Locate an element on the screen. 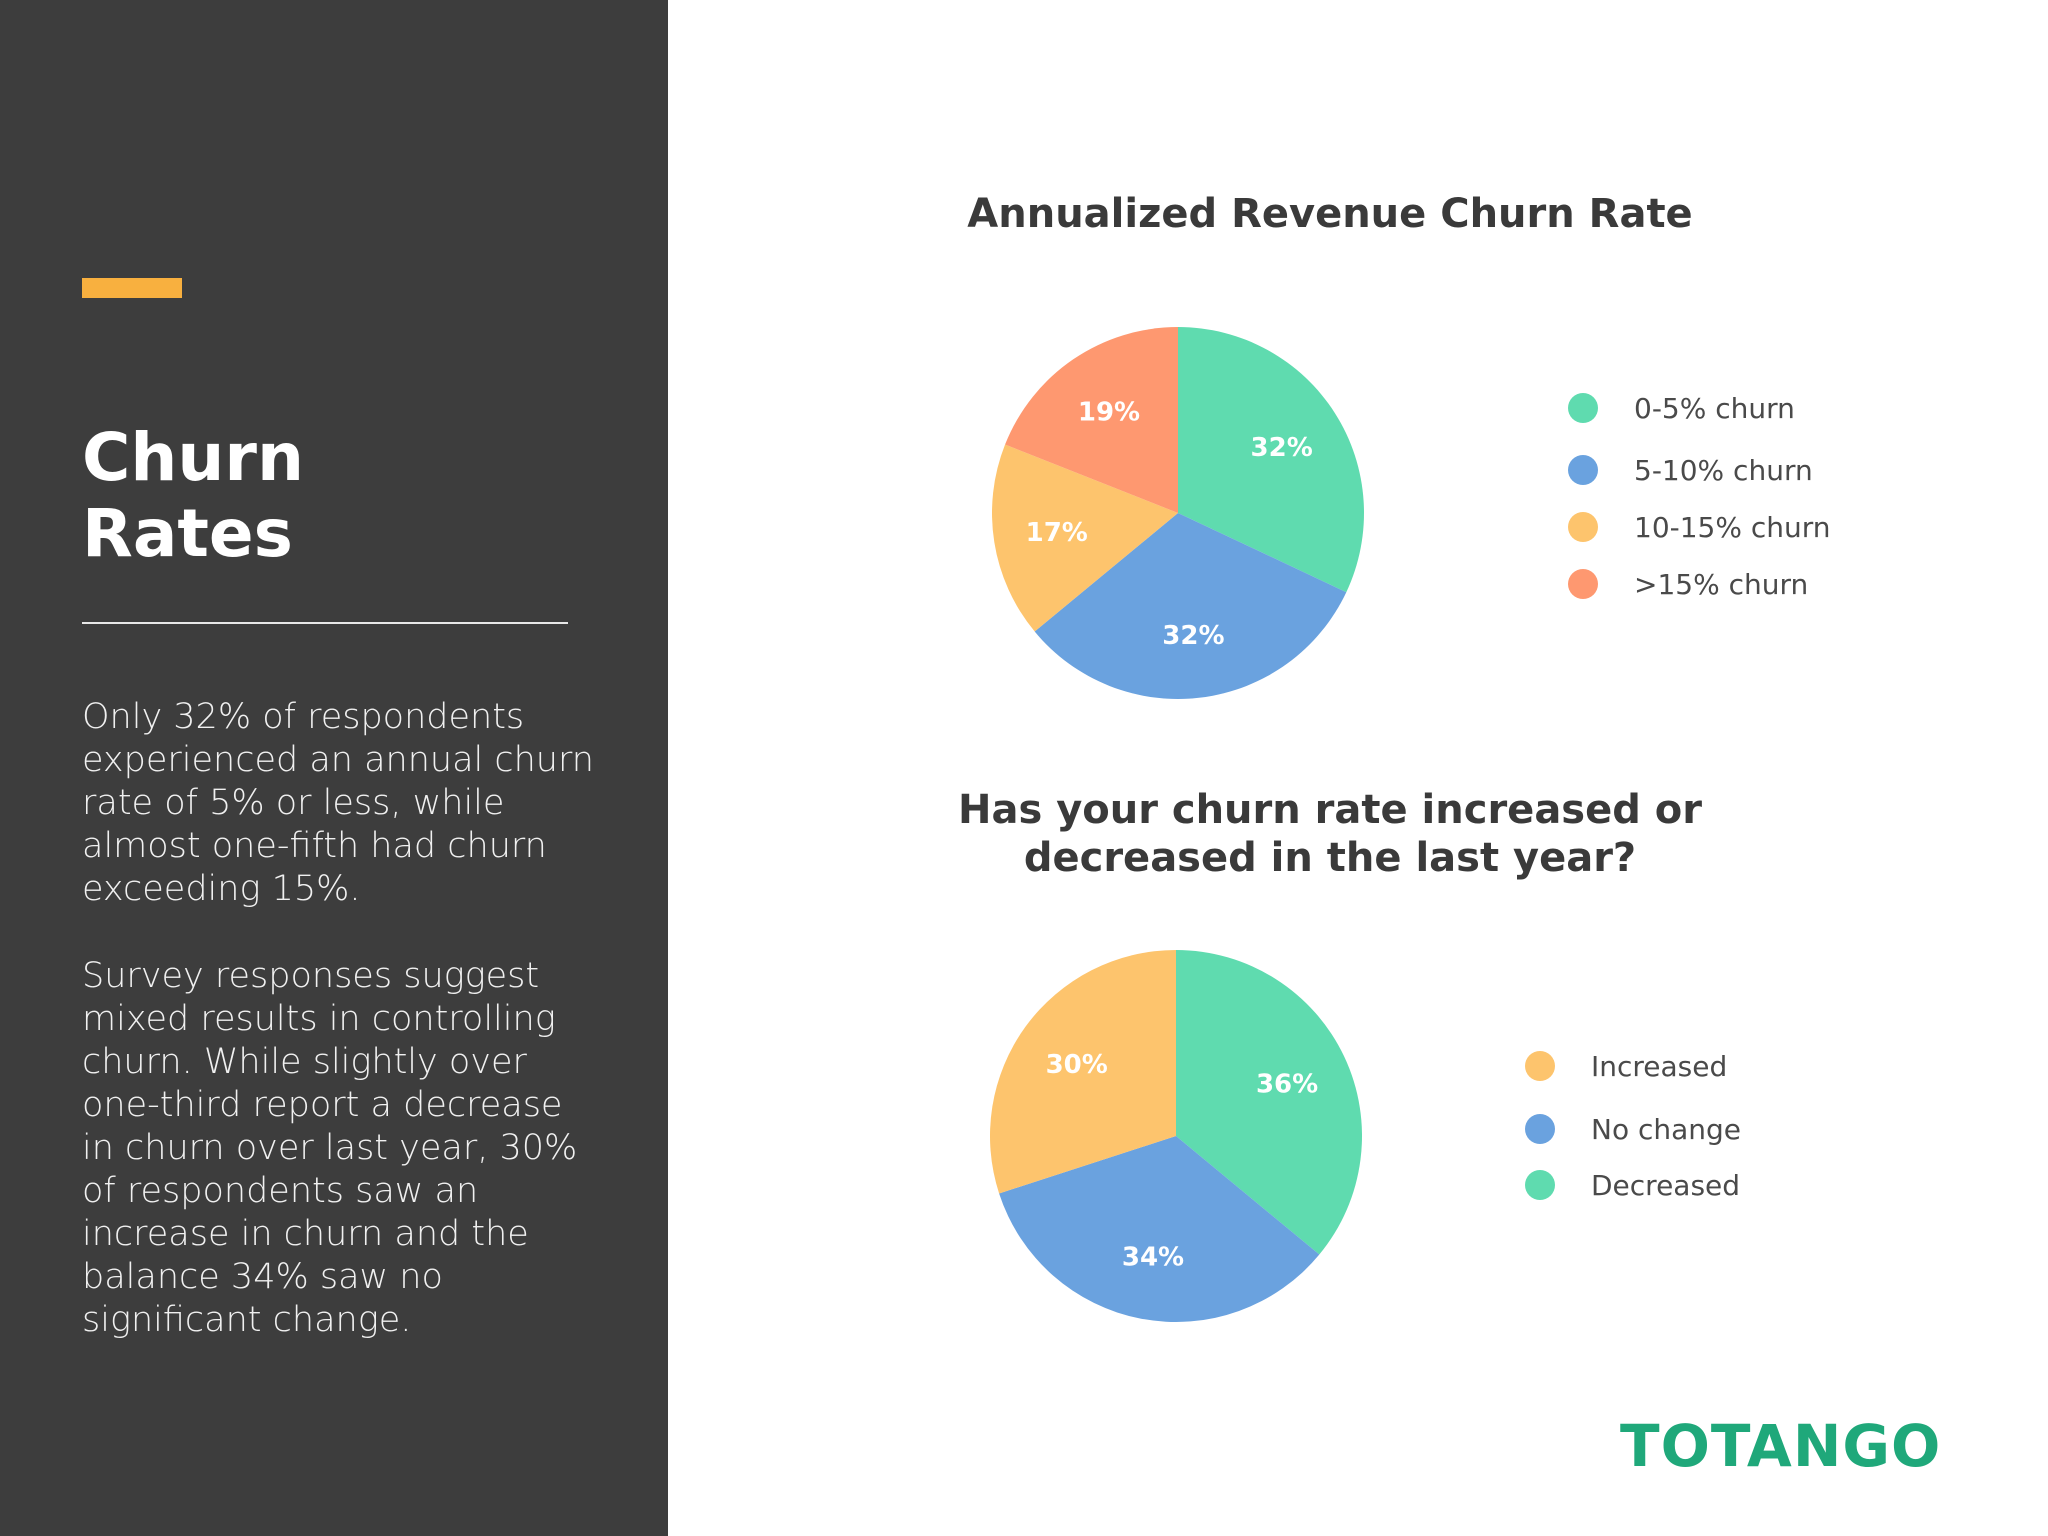  chart-1-legend-label-4: >15% churn is located at coordinates (1721, 584).